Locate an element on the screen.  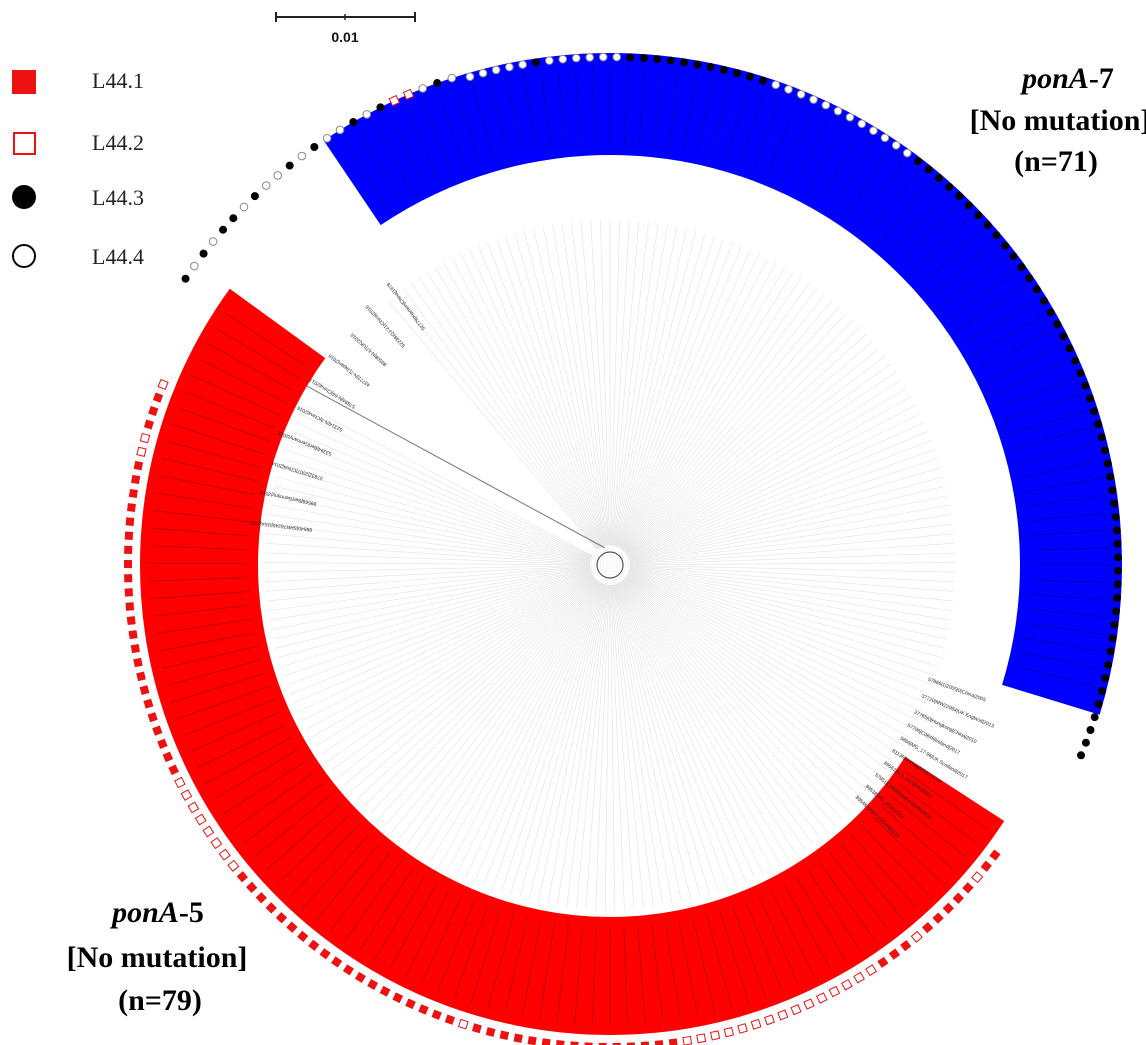
filled-circle-icon is located at coordinates (24, 197).